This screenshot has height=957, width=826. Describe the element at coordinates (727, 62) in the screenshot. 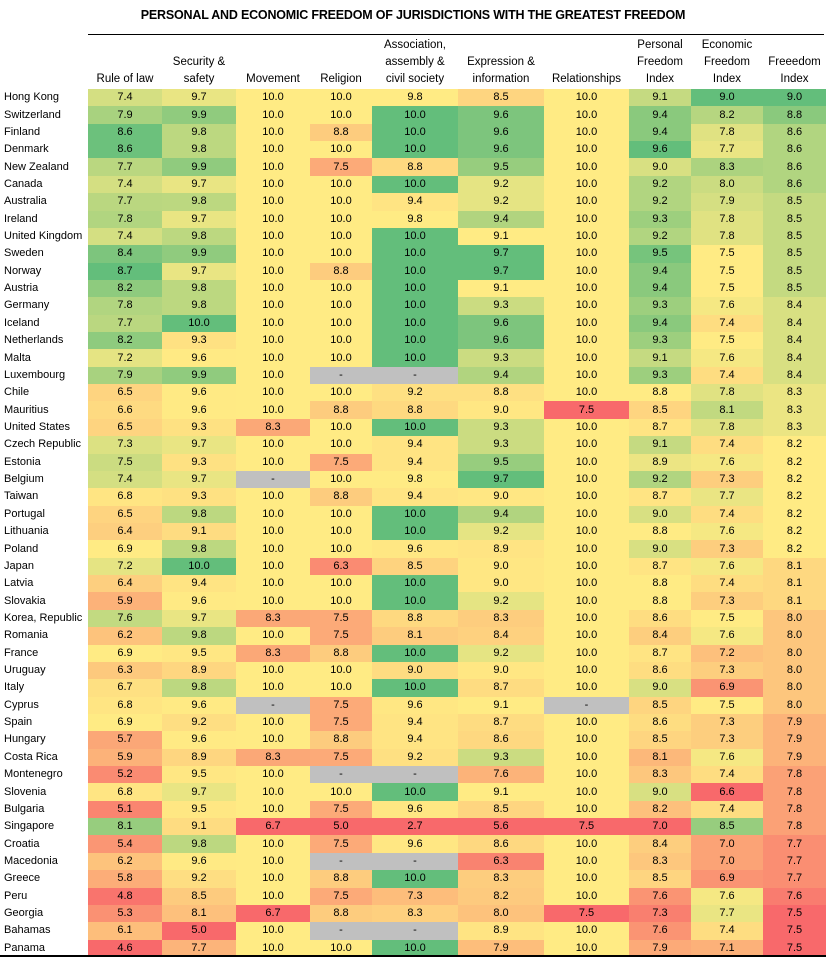

I see `column-header-economic-freedom-index: Economic Freedom Index` at that location.